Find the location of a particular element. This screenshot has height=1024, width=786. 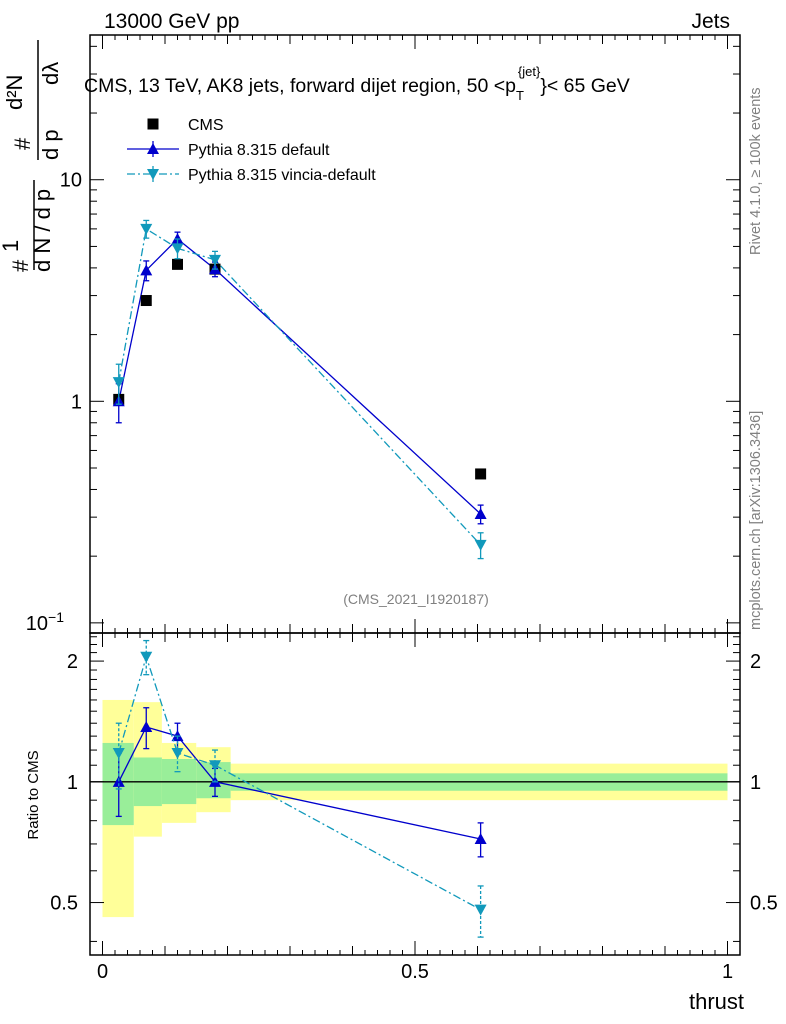

mcplots-label: mcplots.cern.ch [arXiv:1306.3436] is located at coordinates (756, 520).